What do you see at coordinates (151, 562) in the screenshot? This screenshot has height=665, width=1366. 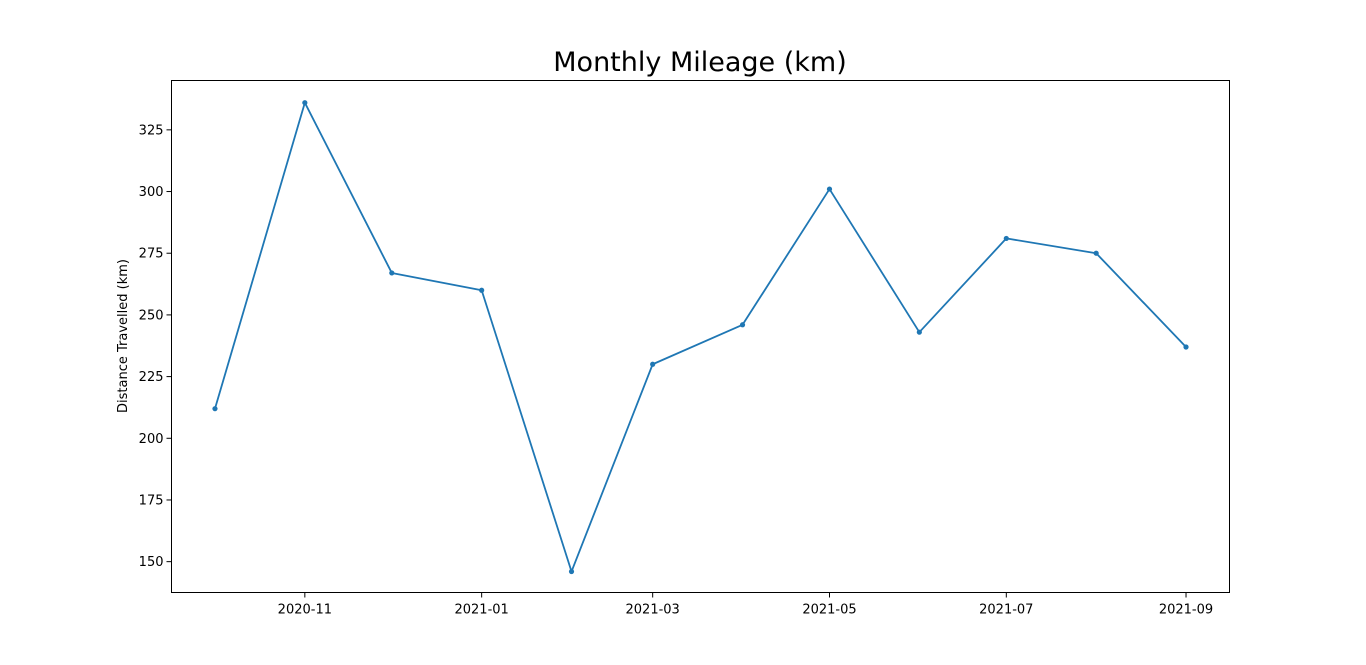 I see `y-tick-label: 150` at bounding box center [151, 562].